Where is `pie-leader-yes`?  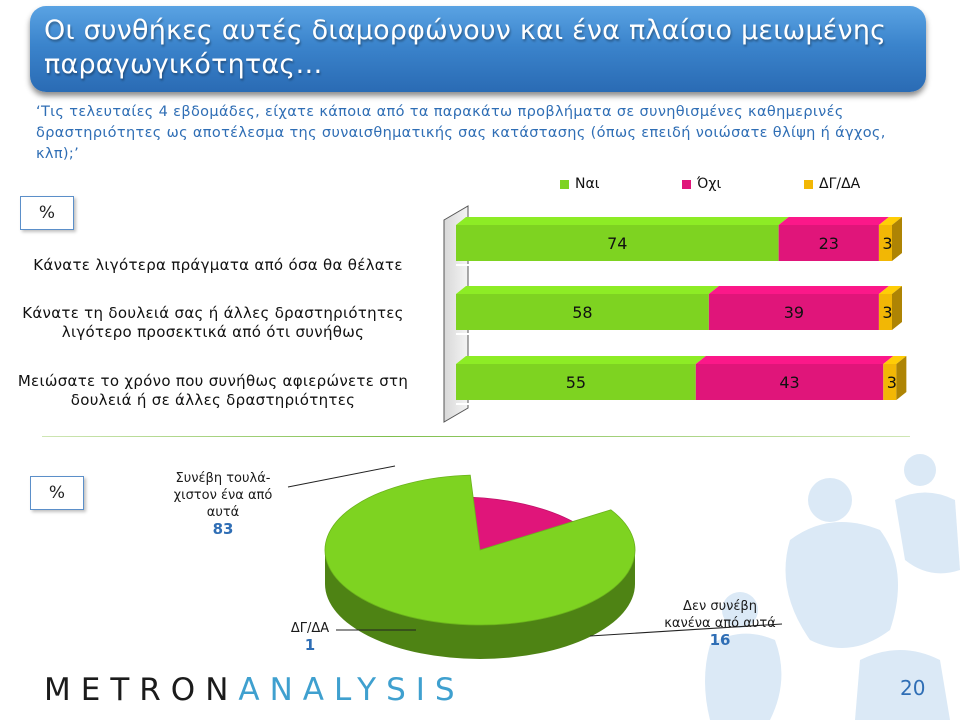 pie-leader-yes is located at coordinates (341, 476).